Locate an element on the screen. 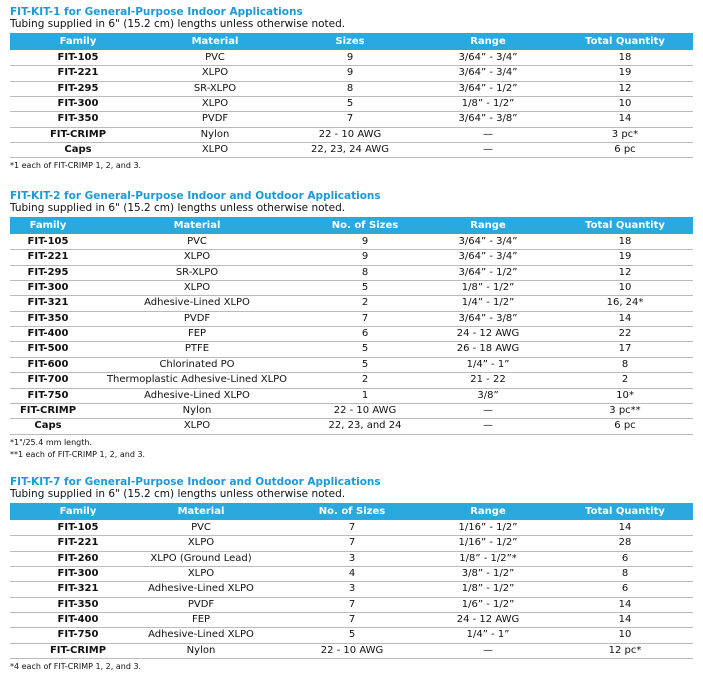 The width and height of the screenshot is (703, 674). table-cell: 3 pc* is located at coordinates (625, 134).